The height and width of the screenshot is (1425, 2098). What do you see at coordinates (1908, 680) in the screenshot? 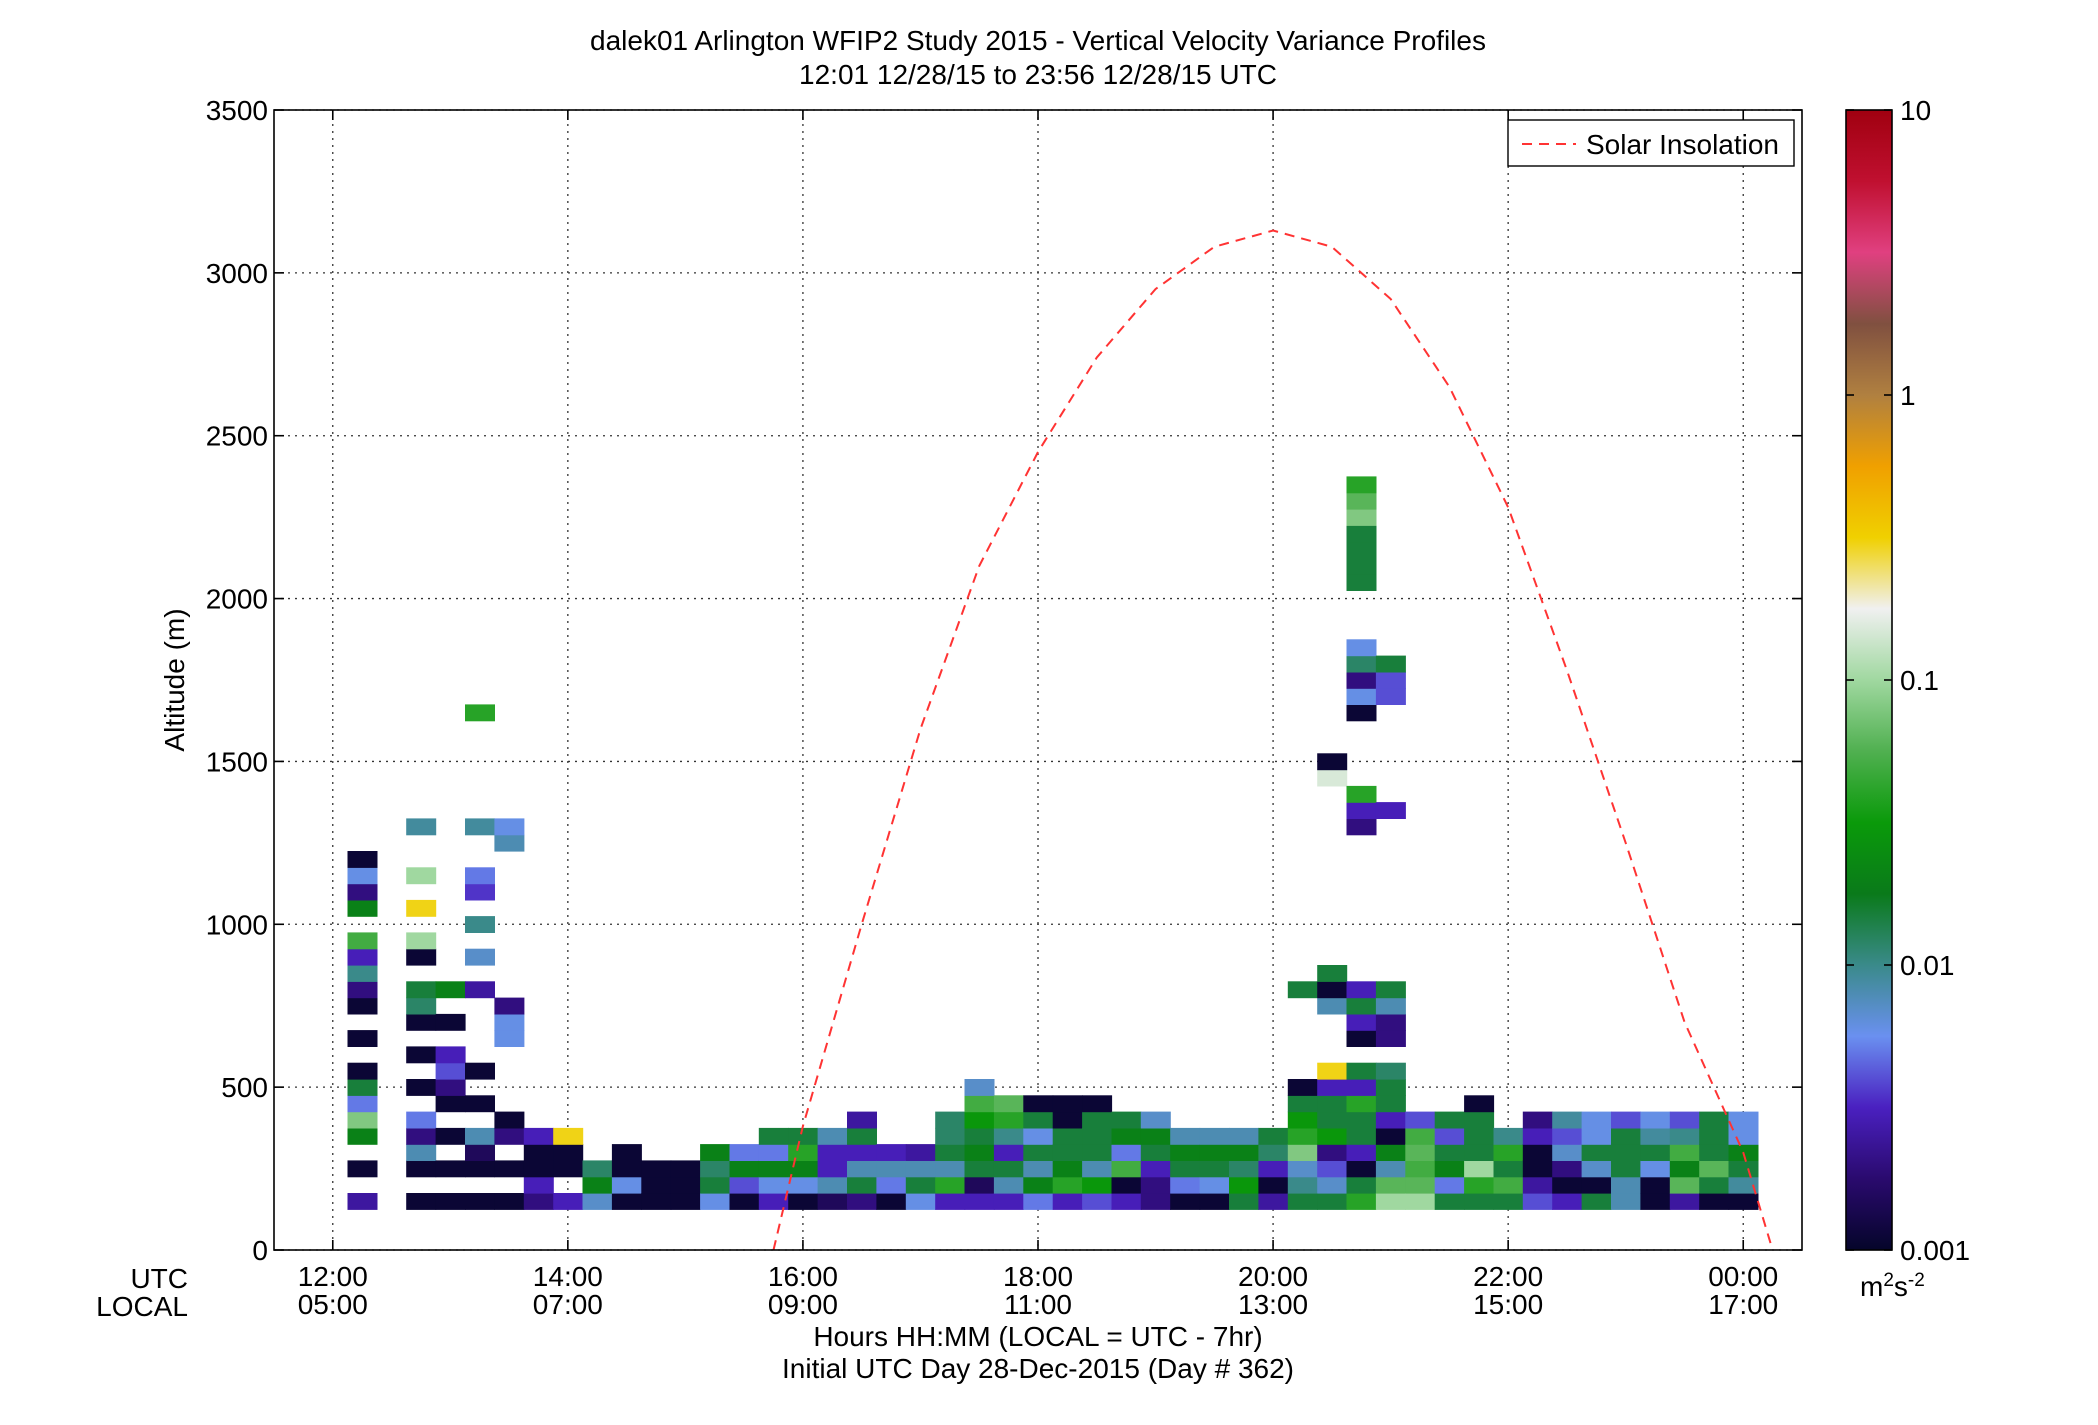
I see `colorbar-ticks: 0.001 0.01 0.1 1 10` at bounding box center [1908, 680].